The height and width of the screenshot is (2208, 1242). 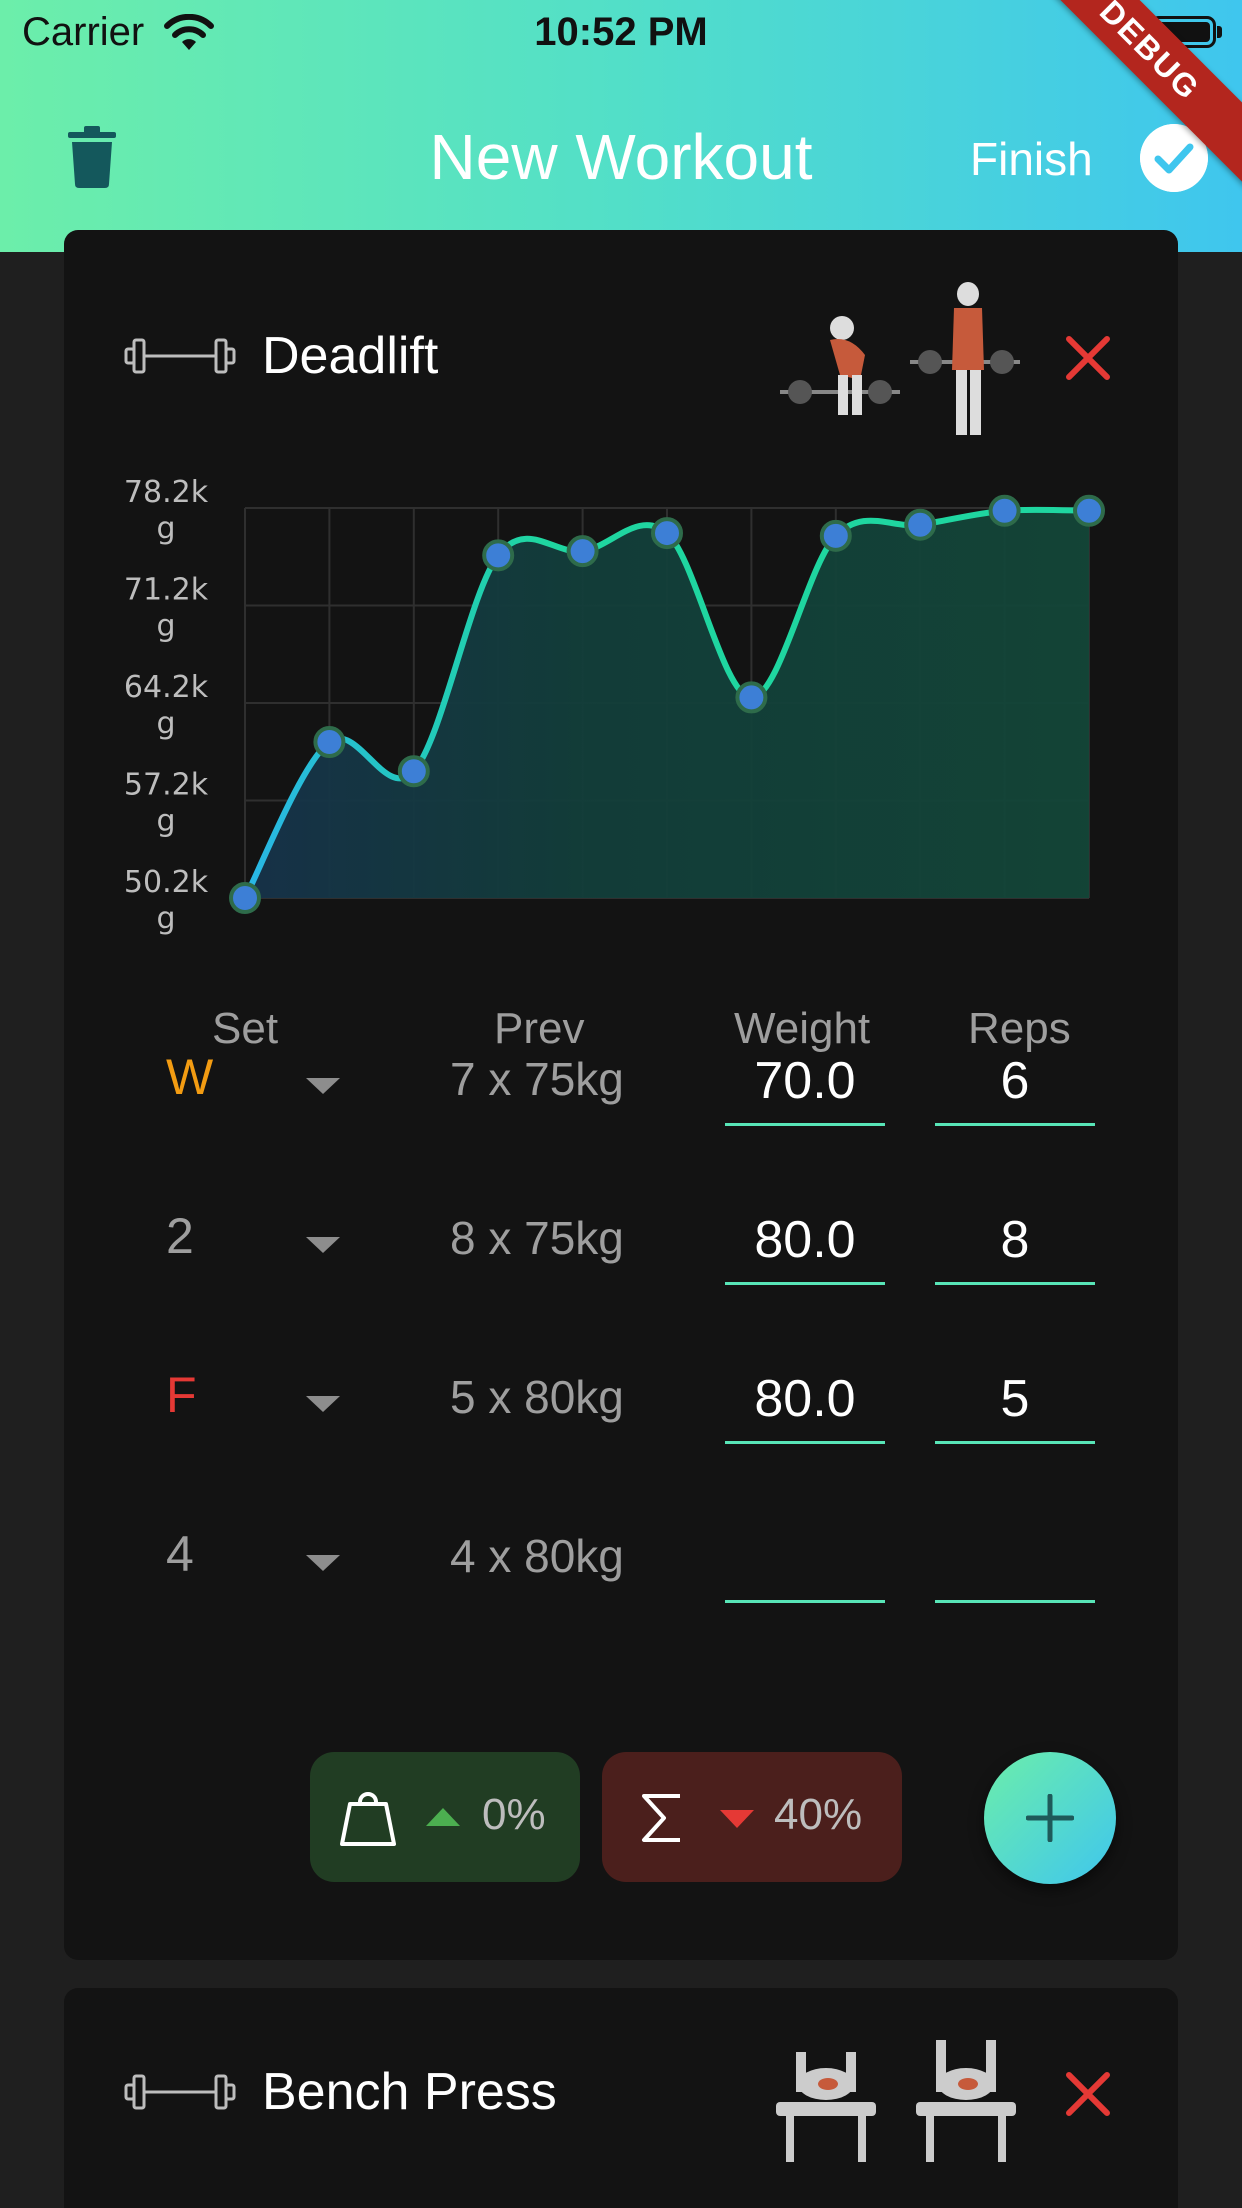 I want to click on previous-set-value: 8 x 75kg, so click(x=537, y=1238).